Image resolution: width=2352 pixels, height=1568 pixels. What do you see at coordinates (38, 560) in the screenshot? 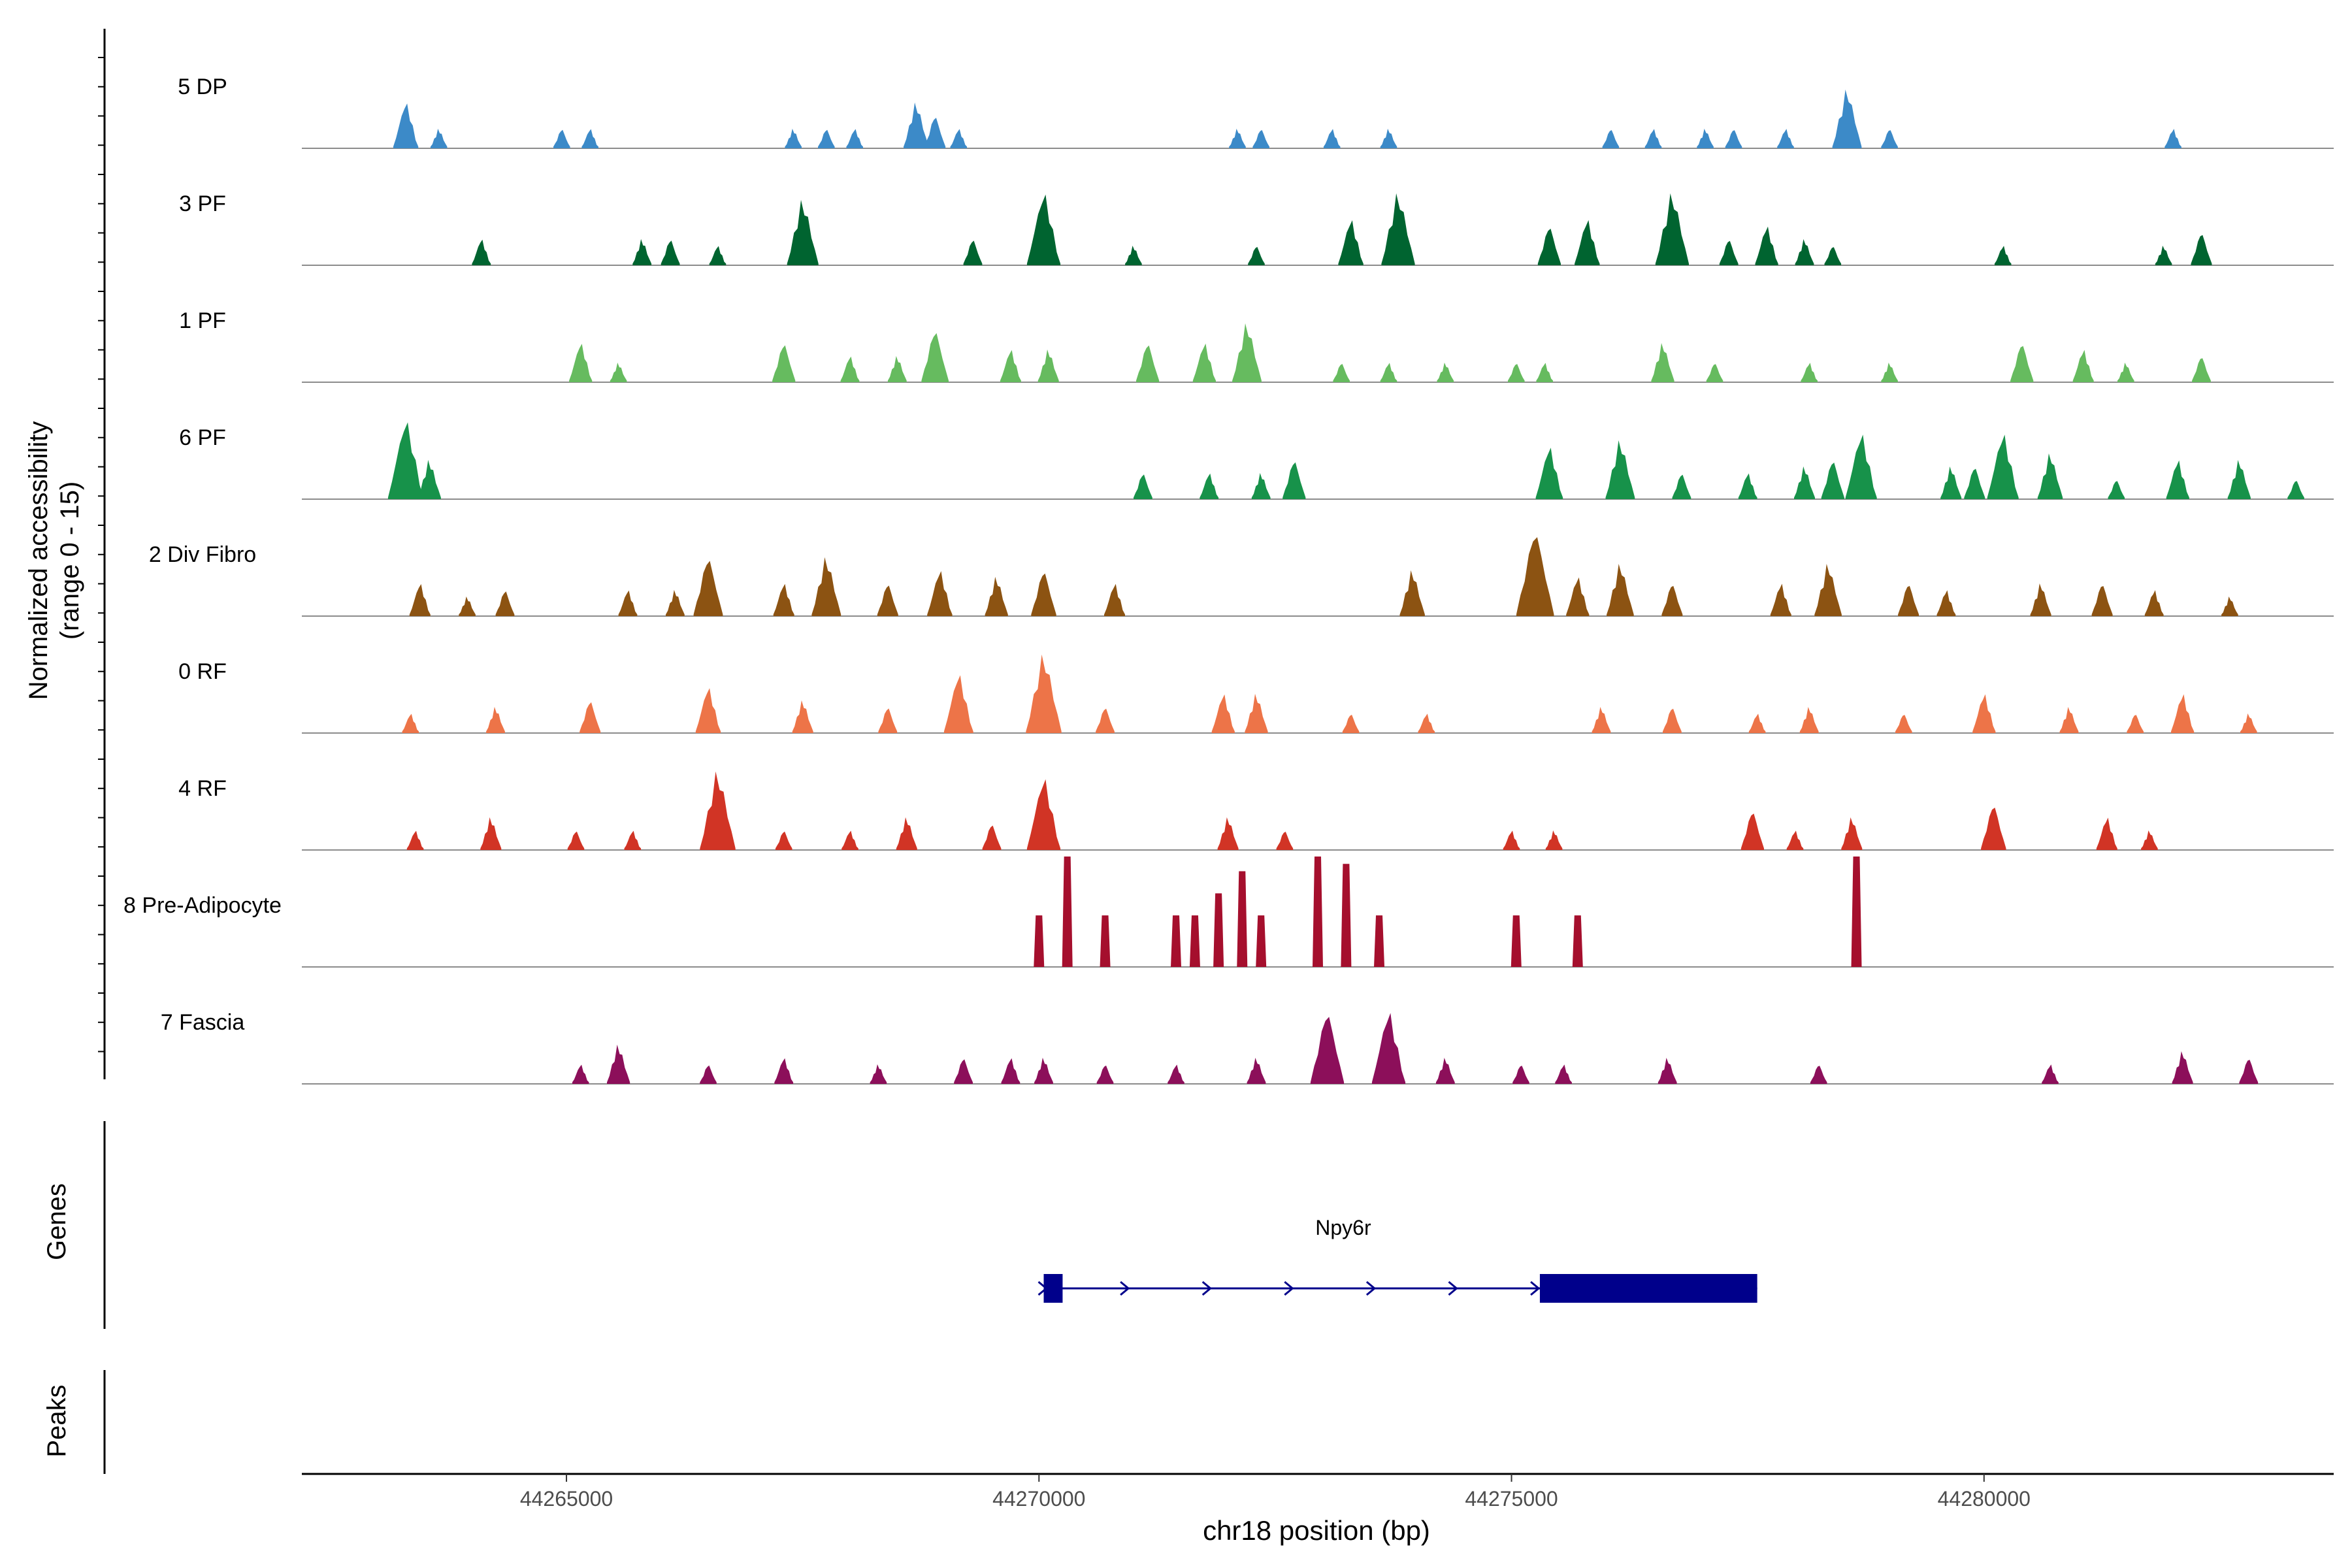
I see `accessibility-ylabel-line1: Normalized accessibility` at bounding box center [38, 560].